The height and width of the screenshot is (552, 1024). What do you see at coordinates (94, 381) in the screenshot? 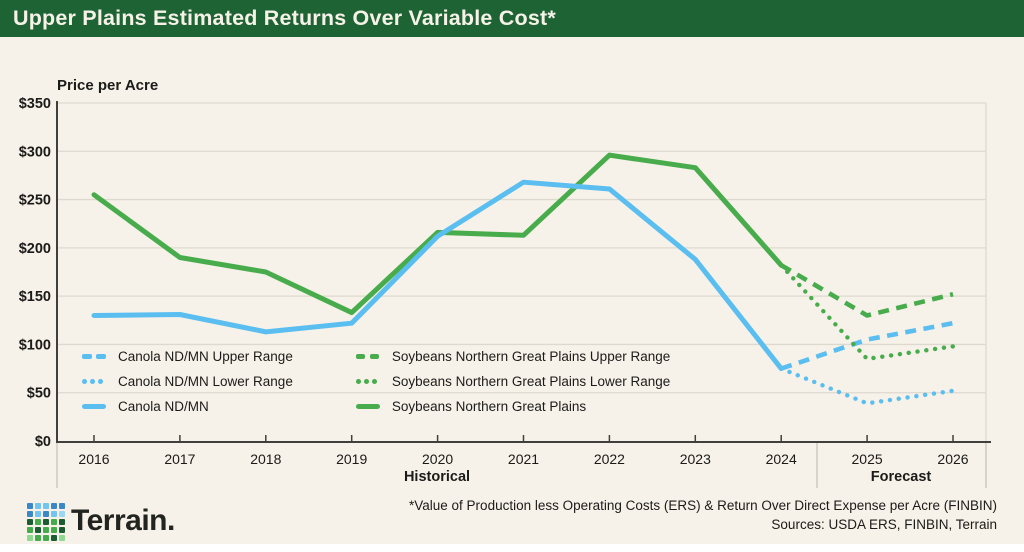
I see `canola-lower-dotted-swatch` at bounding box center [94, 381].